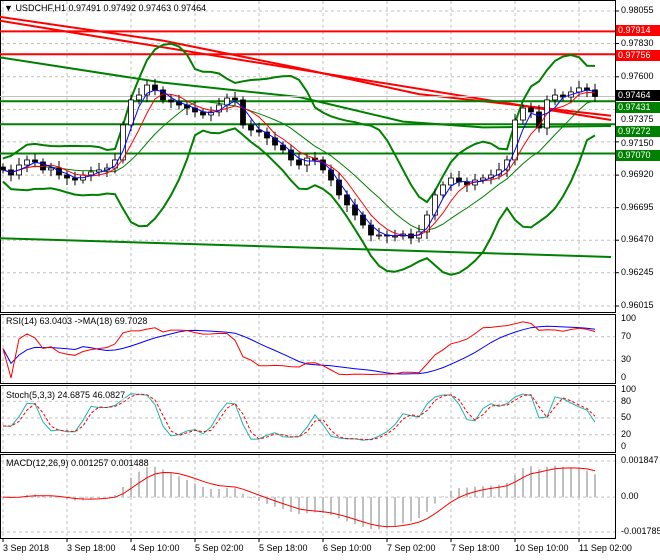 This screenshot has width=660, height=560. I want to click on price-axis-label: 0.96470, so click(637, 239).